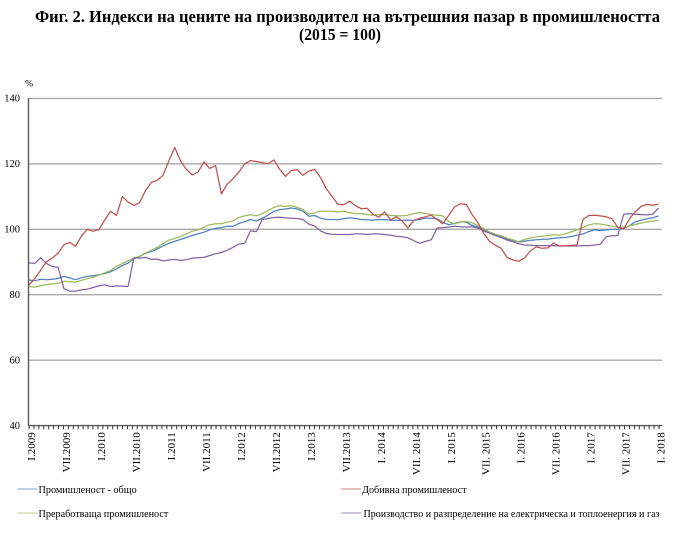 This screenshot has width=695, height=539. What do you see at coordinates (487, 453) in the screenshot?
I see `svg-text: VII. 2015` at bounding box center [487, 453].